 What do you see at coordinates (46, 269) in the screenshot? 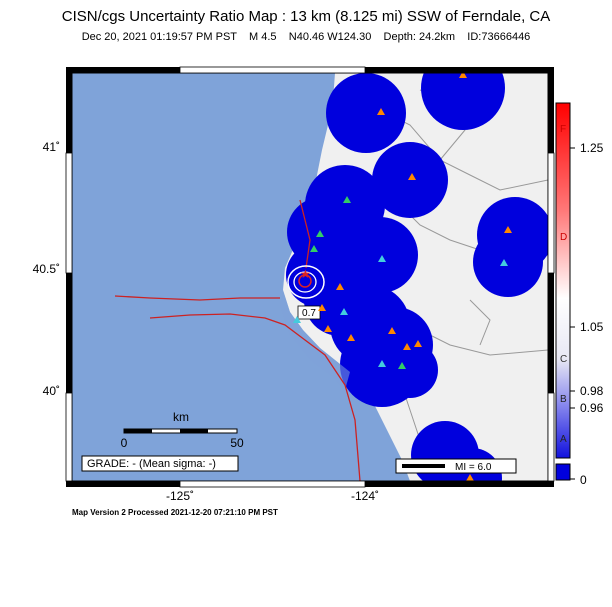
I see `lat-label-40-5: 40.5˚` at bounding box center [46, 269].